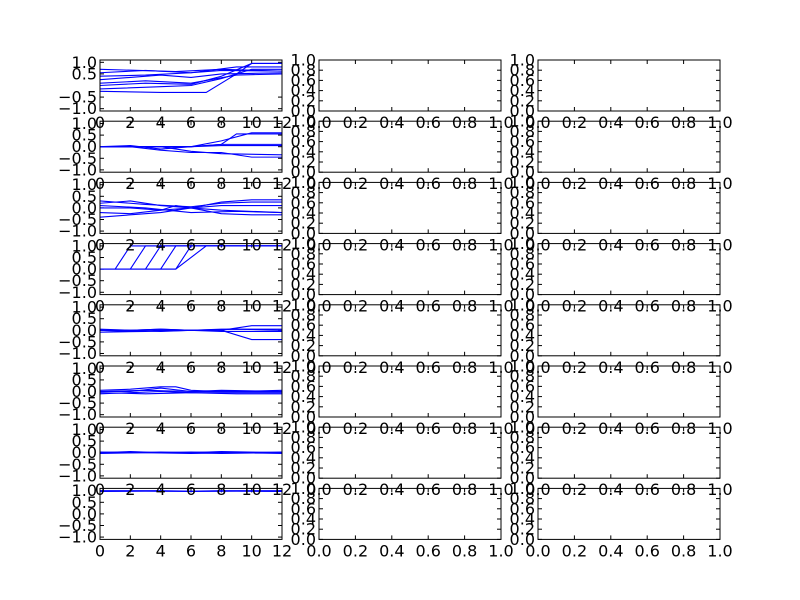  What do you see at coordinates (191, 257) in the screenshot?
I see `series-group-r4` at bounding box center [191, 257].